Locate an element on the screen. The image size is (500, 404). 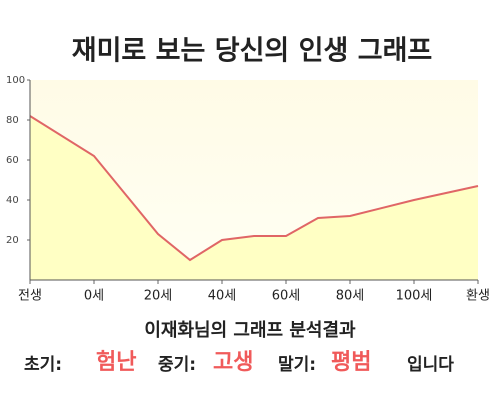
x-tick-label: 40세 is located at coordinates (222, 296).